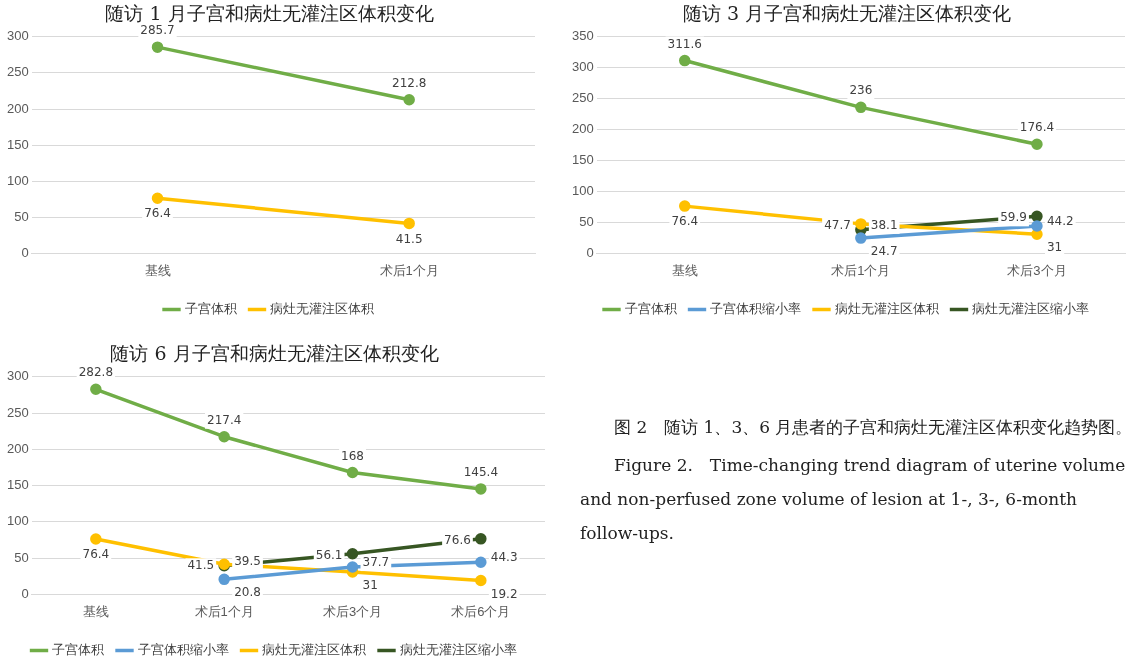 Image resolution: width=1145 pixels, height=671 pixels. What do you see at coordinates (1060, 221) in the screenshot?
I see `data-label: 44.2` at bounding box center [1060, 221].